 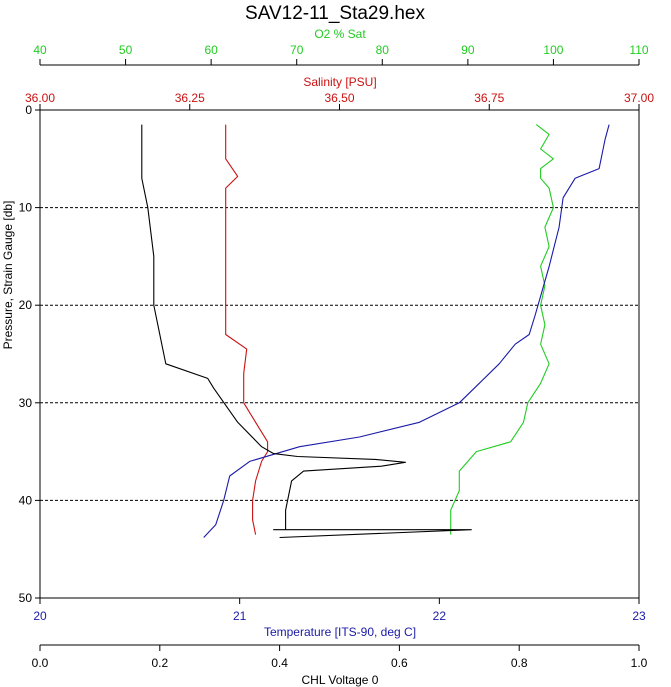 What do you see at coordinates (399, 663) in the screenshot?
I see `chl-tick-label-0.6: 0.6` at bounding box center [399, 663].